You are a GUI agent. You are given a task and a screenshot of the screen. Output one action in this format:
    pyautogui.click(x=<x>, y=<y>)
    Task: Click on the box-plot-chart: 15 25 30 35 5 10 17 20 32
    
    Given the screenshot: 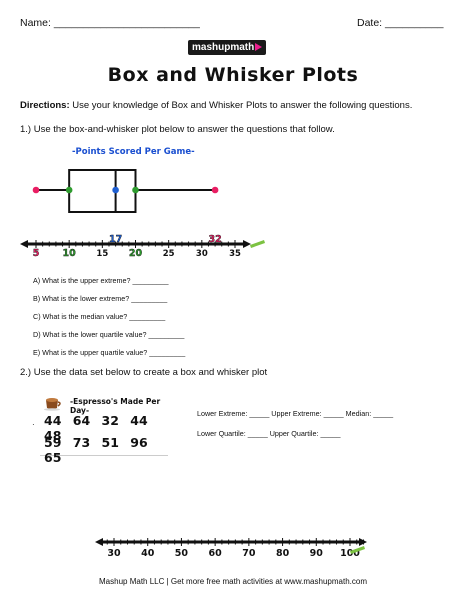 What is the action you would take?
    pyautogui.click(x=142, y=214)
    